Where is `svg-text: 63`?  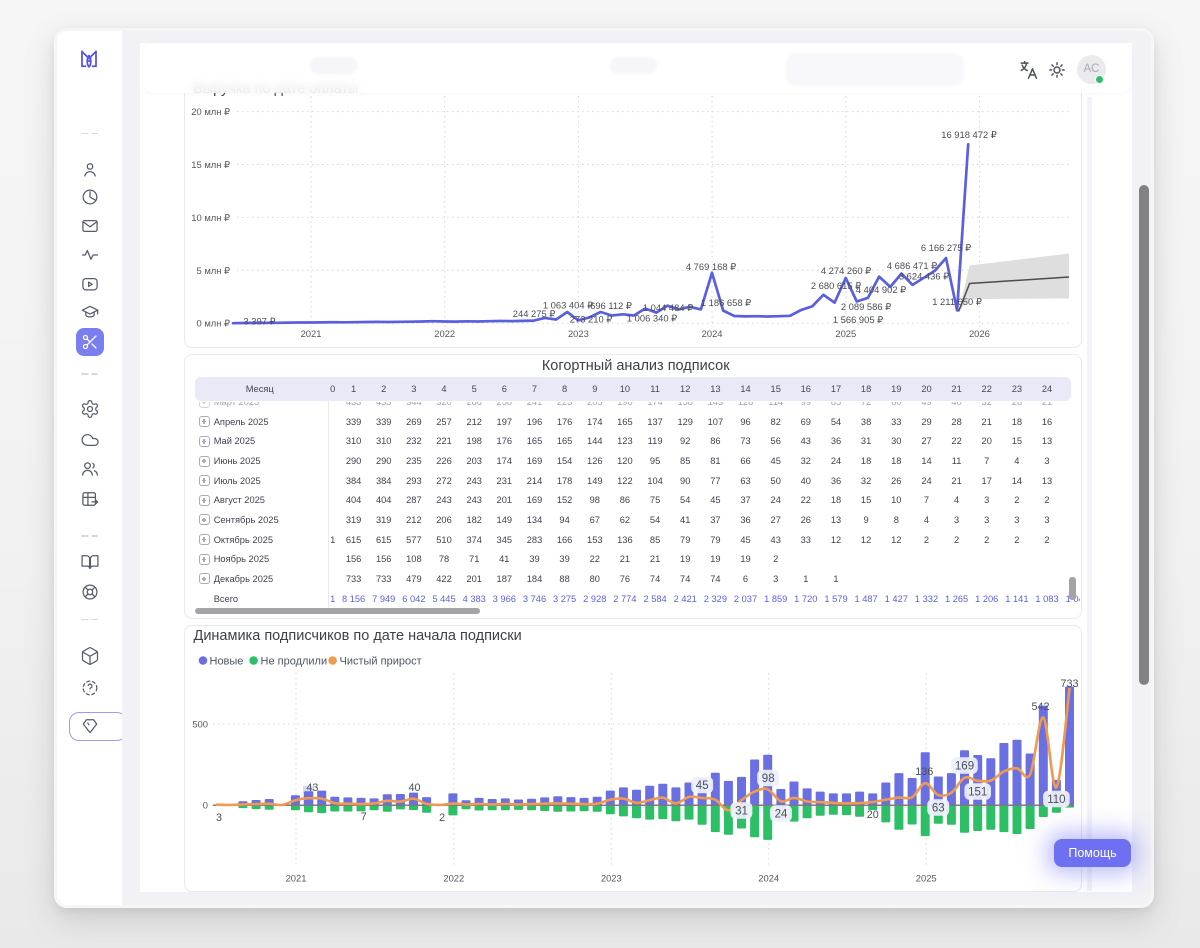
svg-text: 63 is located at coordinates (938, 809).